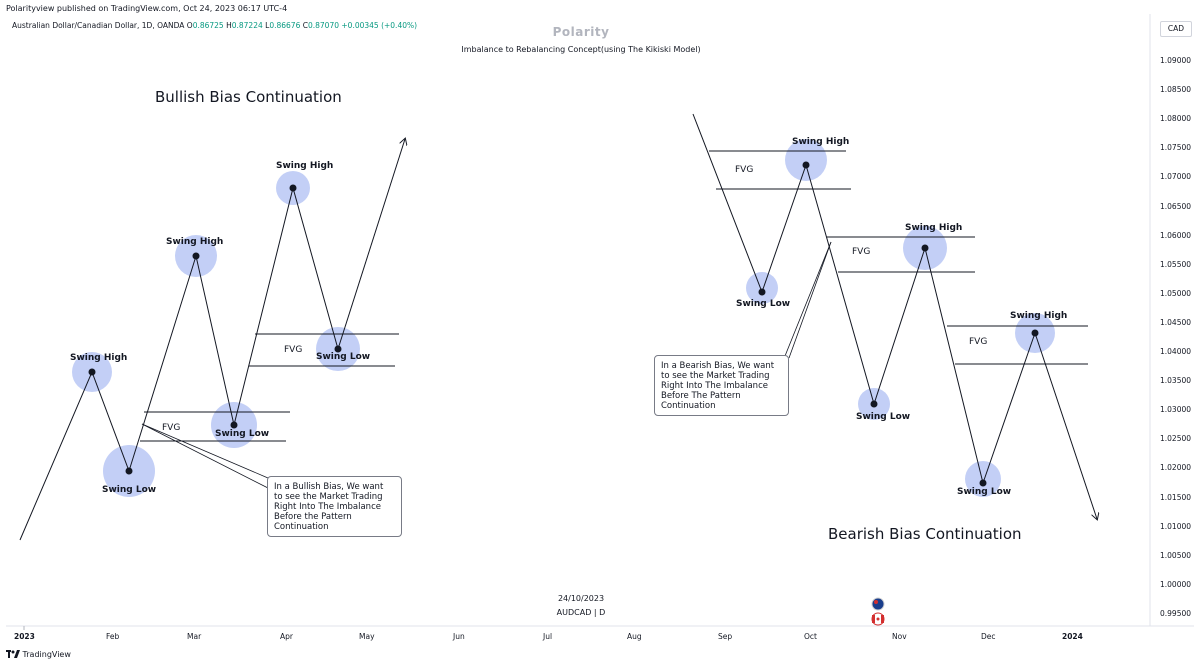 The image size is (1200, 666). I want to click on watermark-date: 24/10/2023, so click(581, 598).